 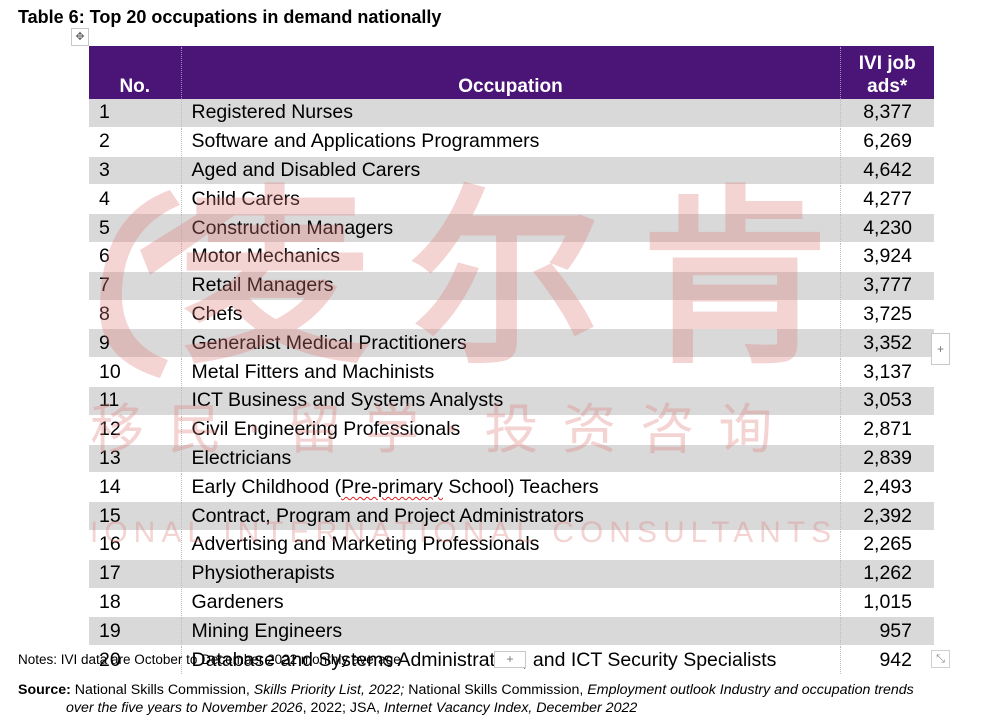 I want to click on row-number: 7, so click(x=135, y=286).